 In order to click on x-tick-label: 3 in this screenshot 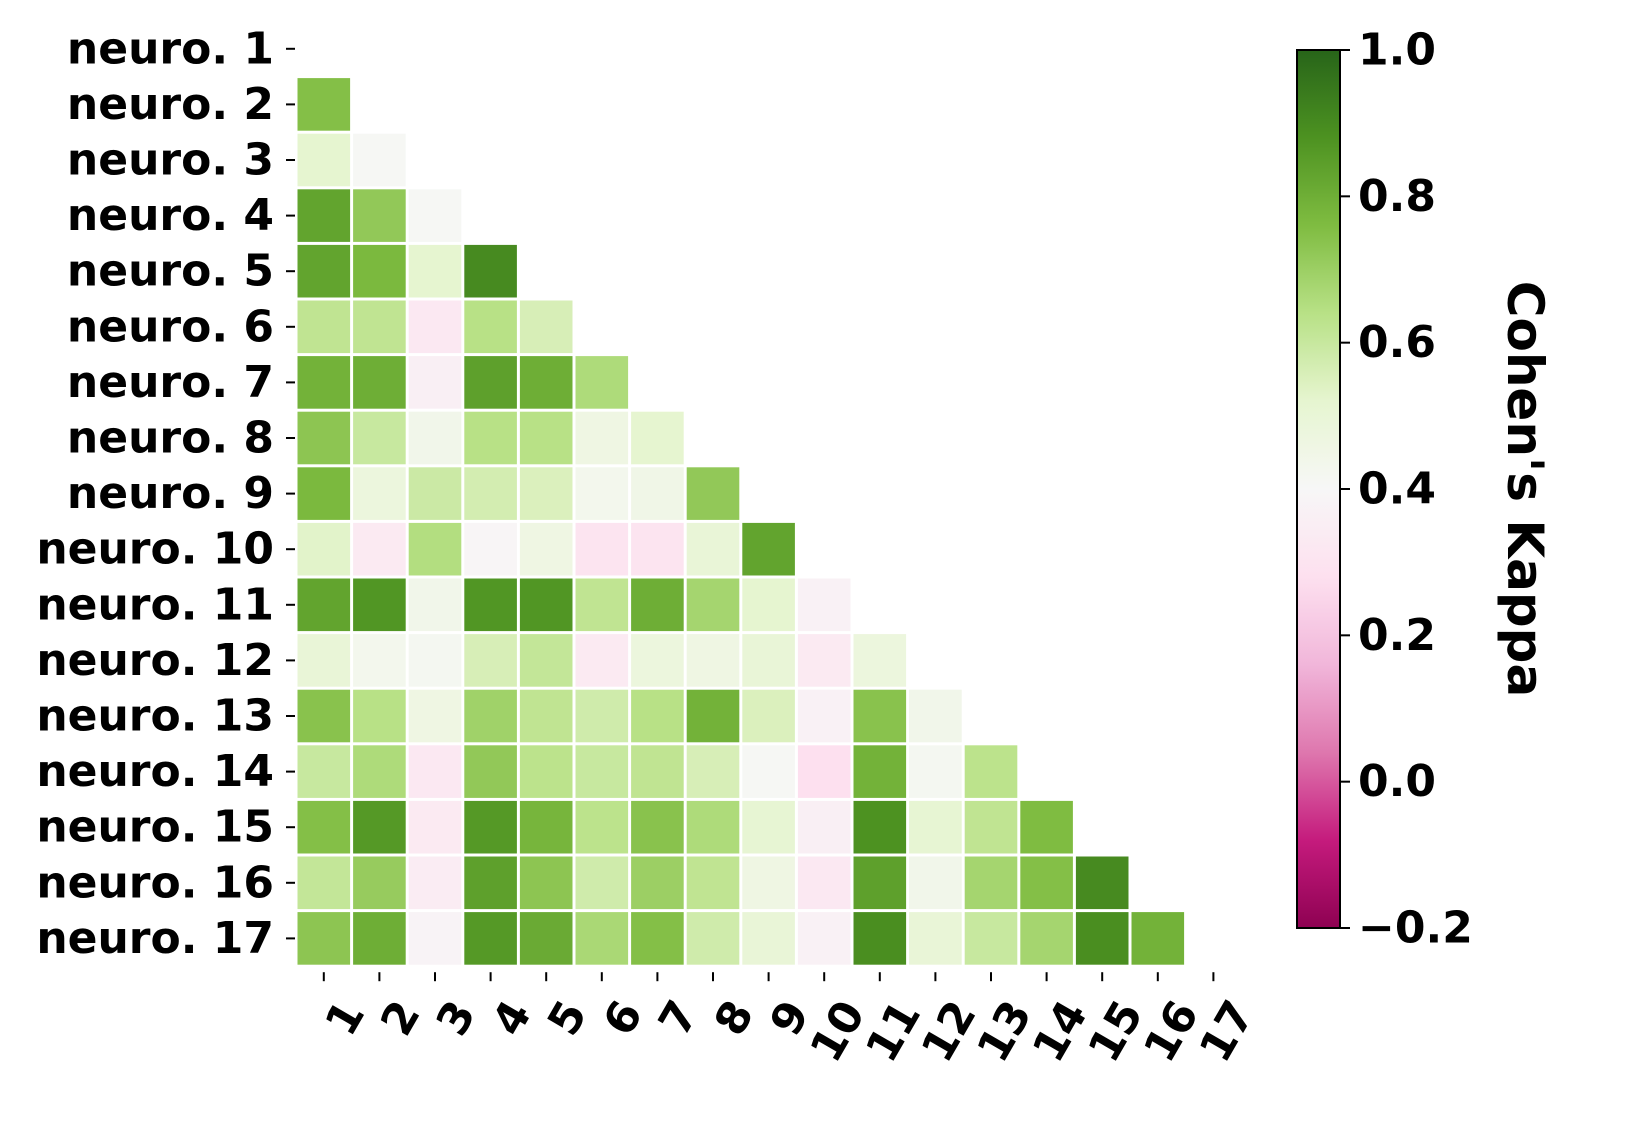, I will do `click(456, 1018)`.